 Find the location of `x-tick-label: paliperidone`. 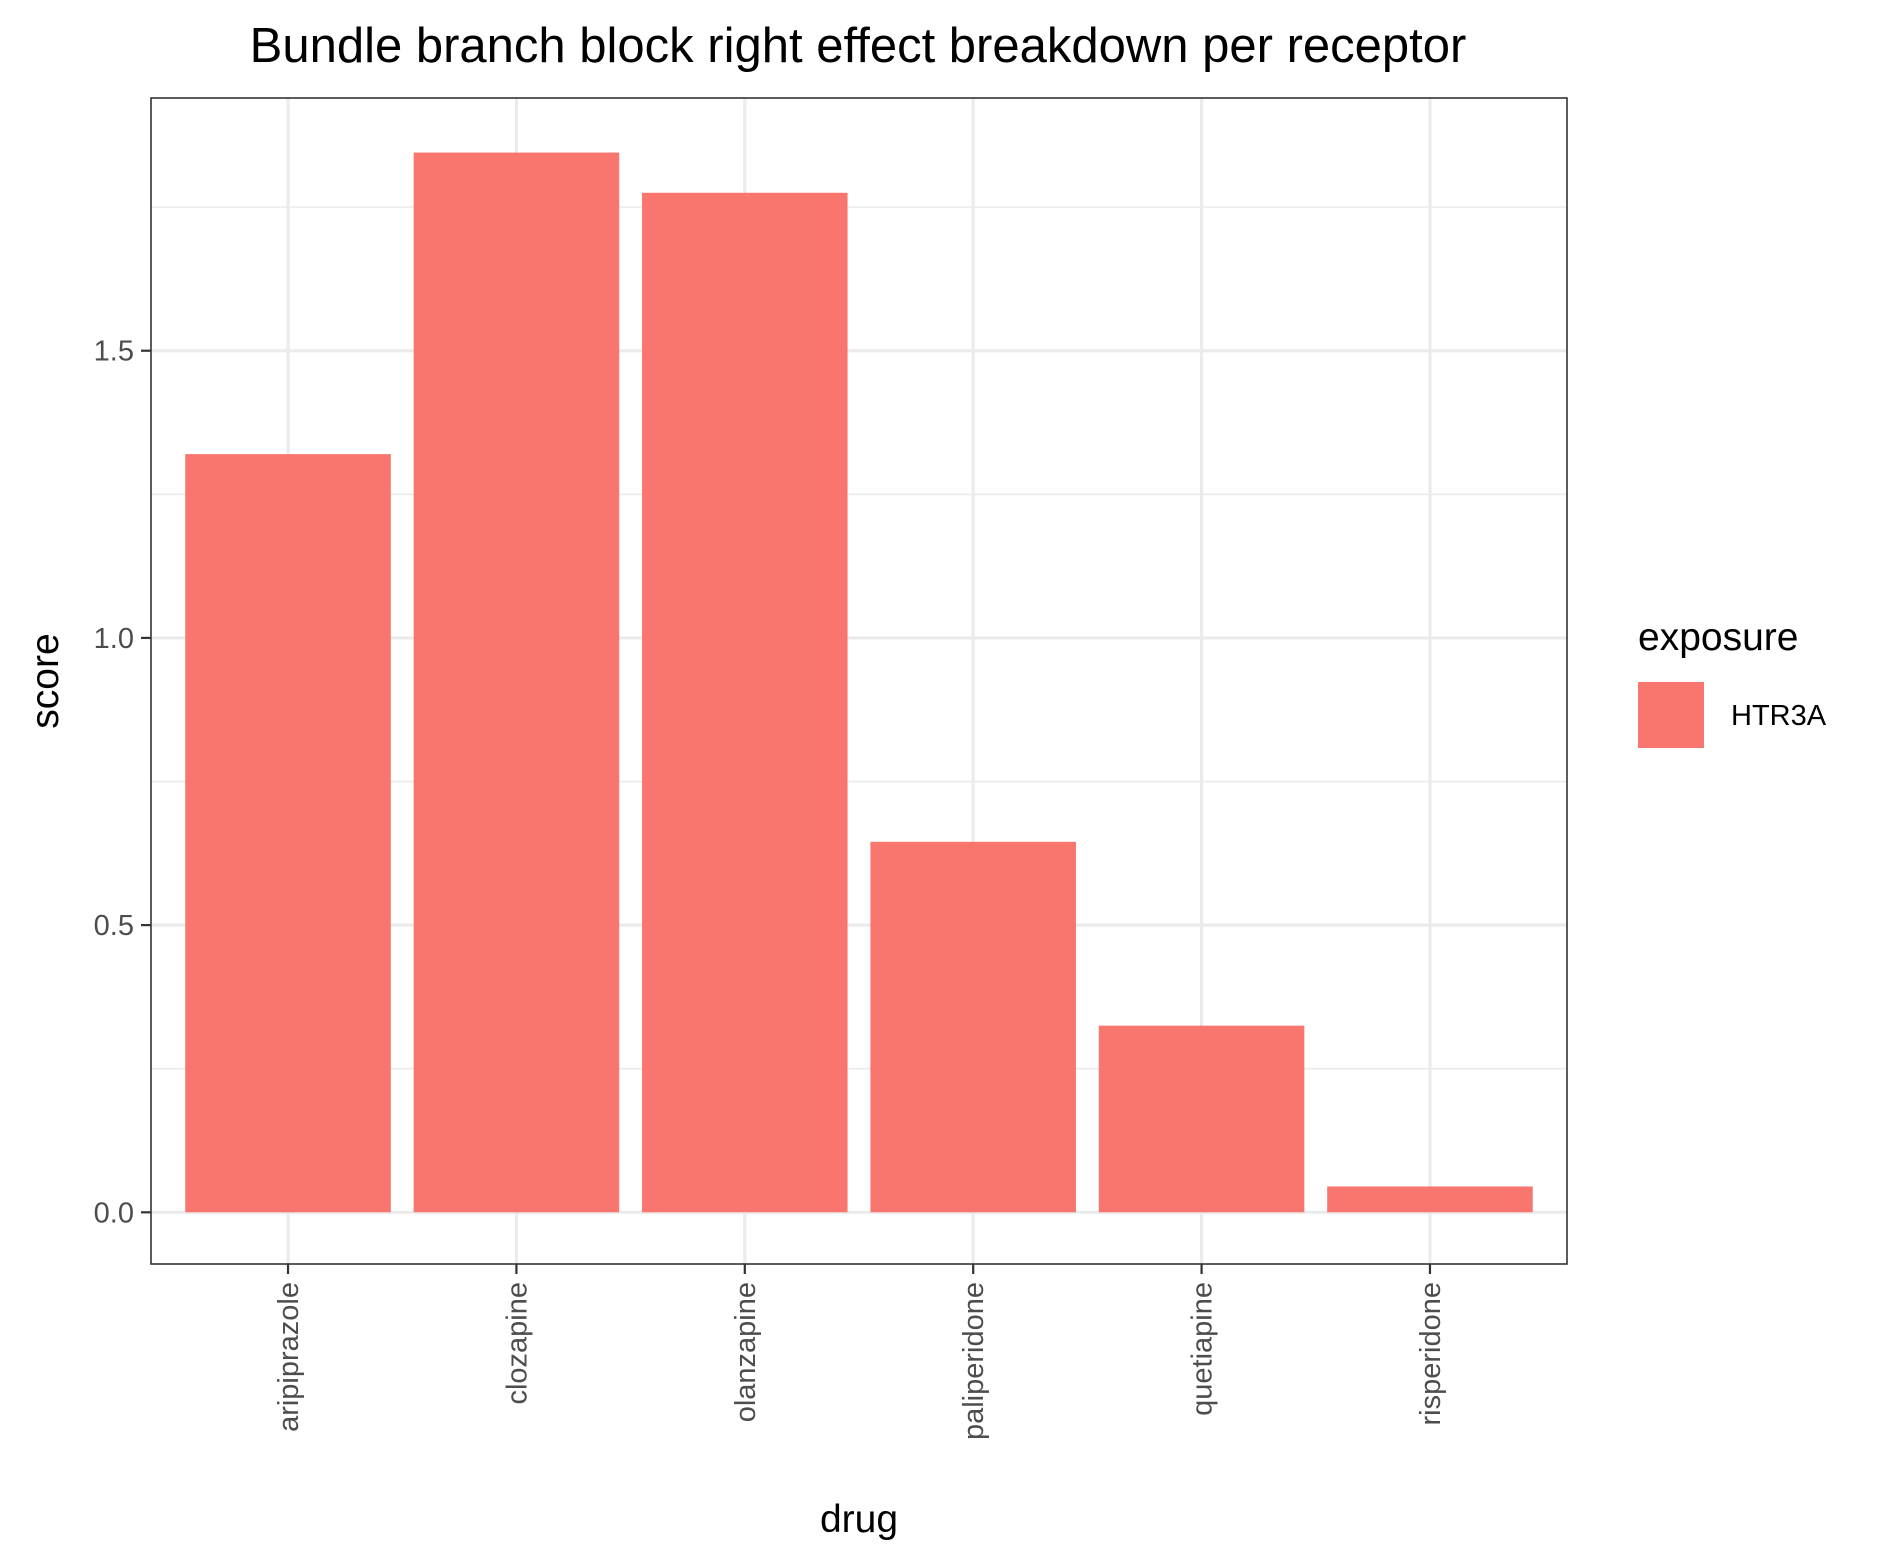

x-tick-label: paliperidone is located at coordinates (974, 1361).